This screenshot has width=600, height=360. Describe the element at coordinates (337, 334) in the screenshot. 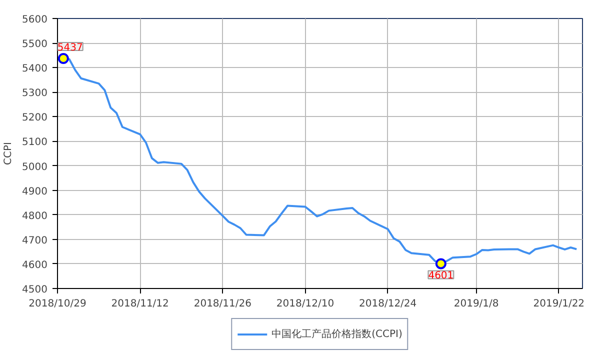

I see `legend-label: 中国化工产品价格指数(CCPI)` at that location.